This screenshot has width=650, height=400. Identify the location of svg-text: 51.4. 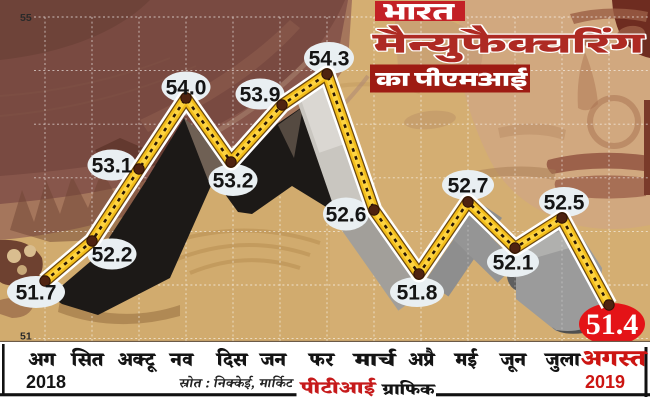
(612, 324).